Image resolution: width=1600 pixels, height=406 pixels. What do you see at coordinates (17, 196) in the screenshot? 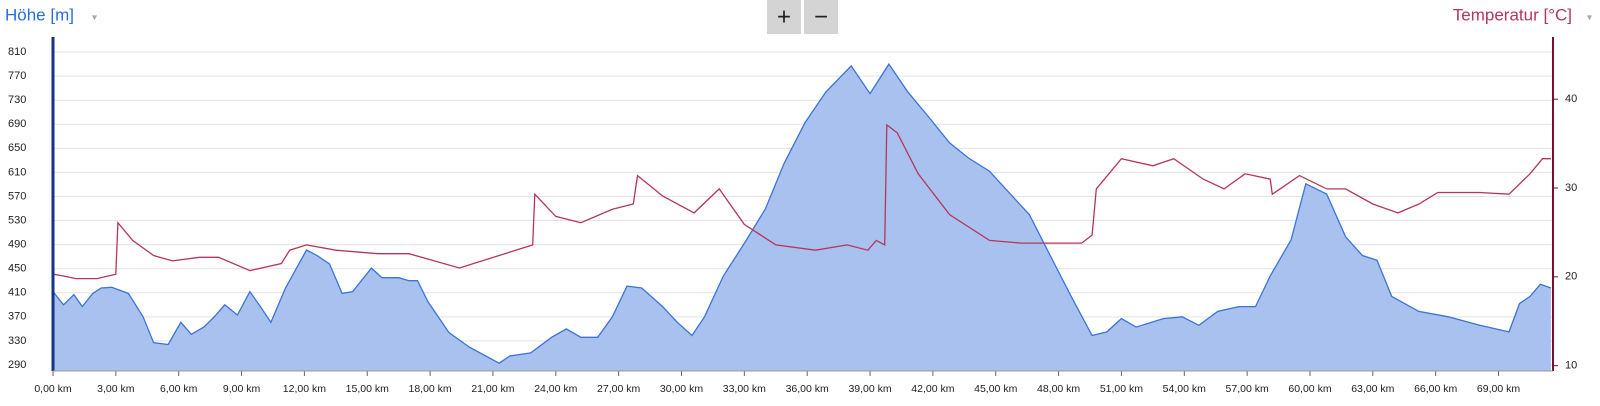
I see `y-tick-label: 570` at bounding box center [17, 196].